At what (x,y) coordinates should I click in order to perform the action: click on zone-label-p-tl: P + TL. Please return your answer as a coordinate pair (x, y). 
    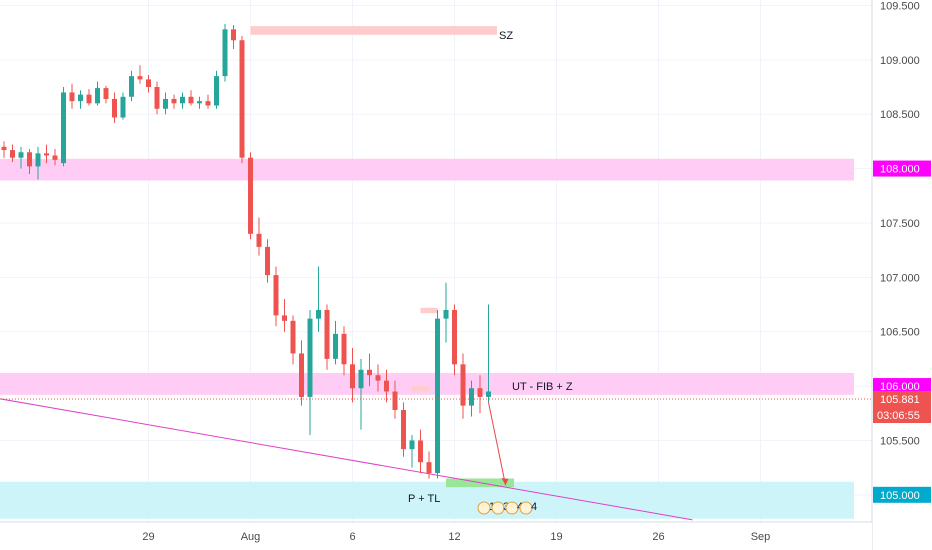
    Looking at the image, I should click on (424, 499).